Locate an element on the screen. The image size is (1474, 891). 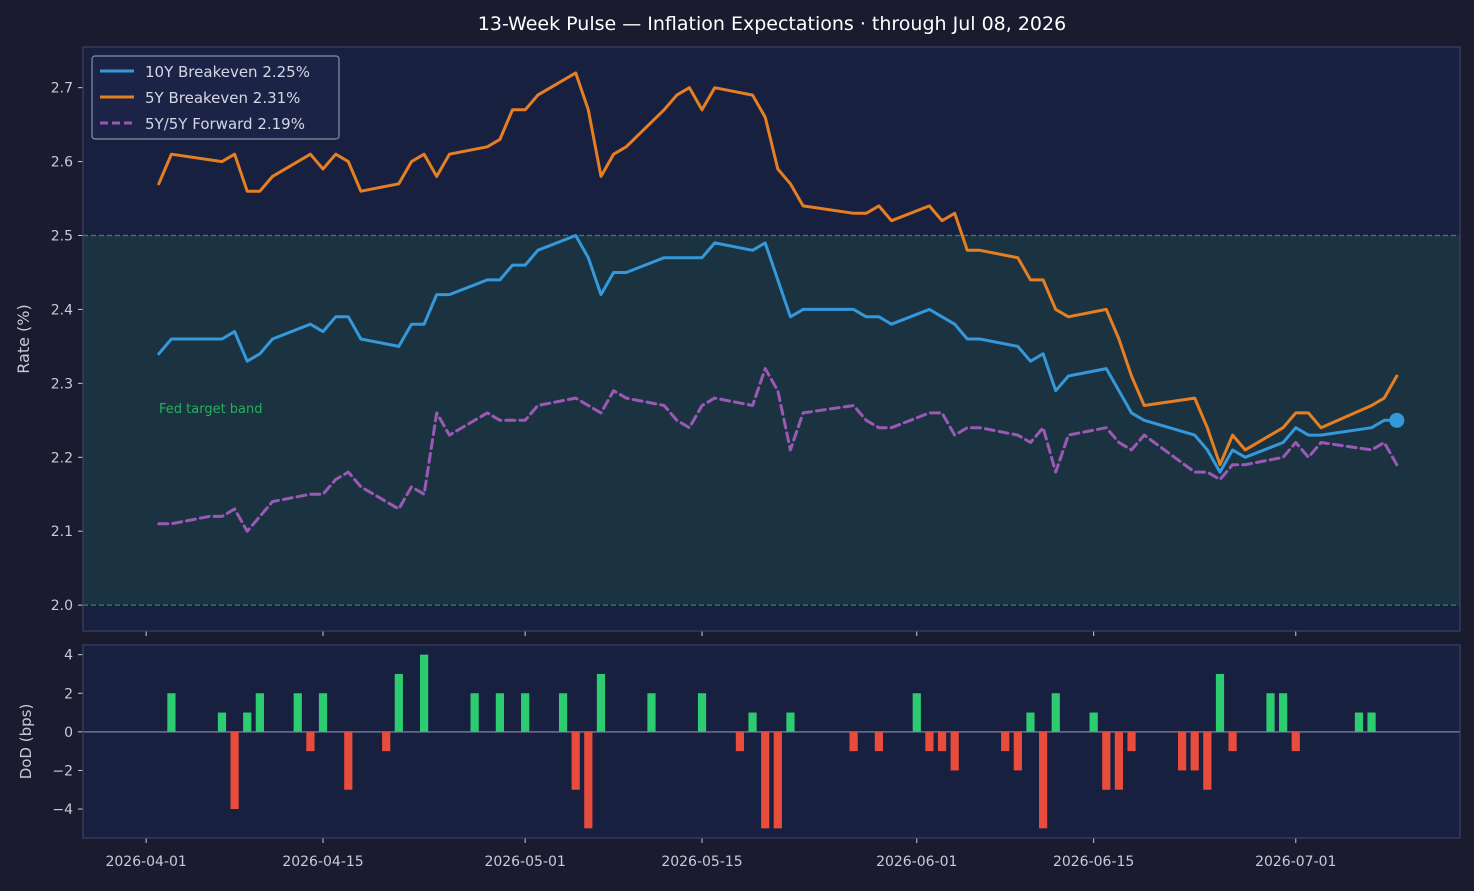
y-tick-label: −2 is located at coordinates (62, 771).